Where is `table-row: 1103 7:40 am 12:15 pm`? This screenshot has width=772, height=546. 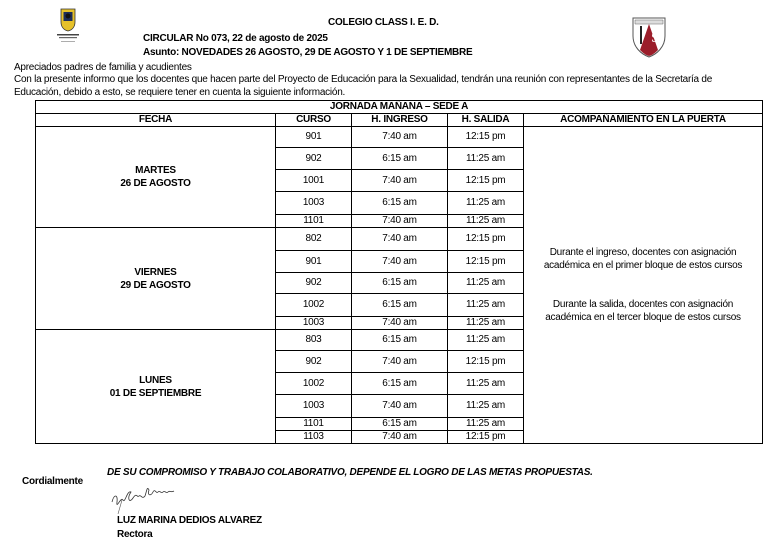
table-row: 1103 7:40 am 12:15 pm is located at coordinates (399, 437).